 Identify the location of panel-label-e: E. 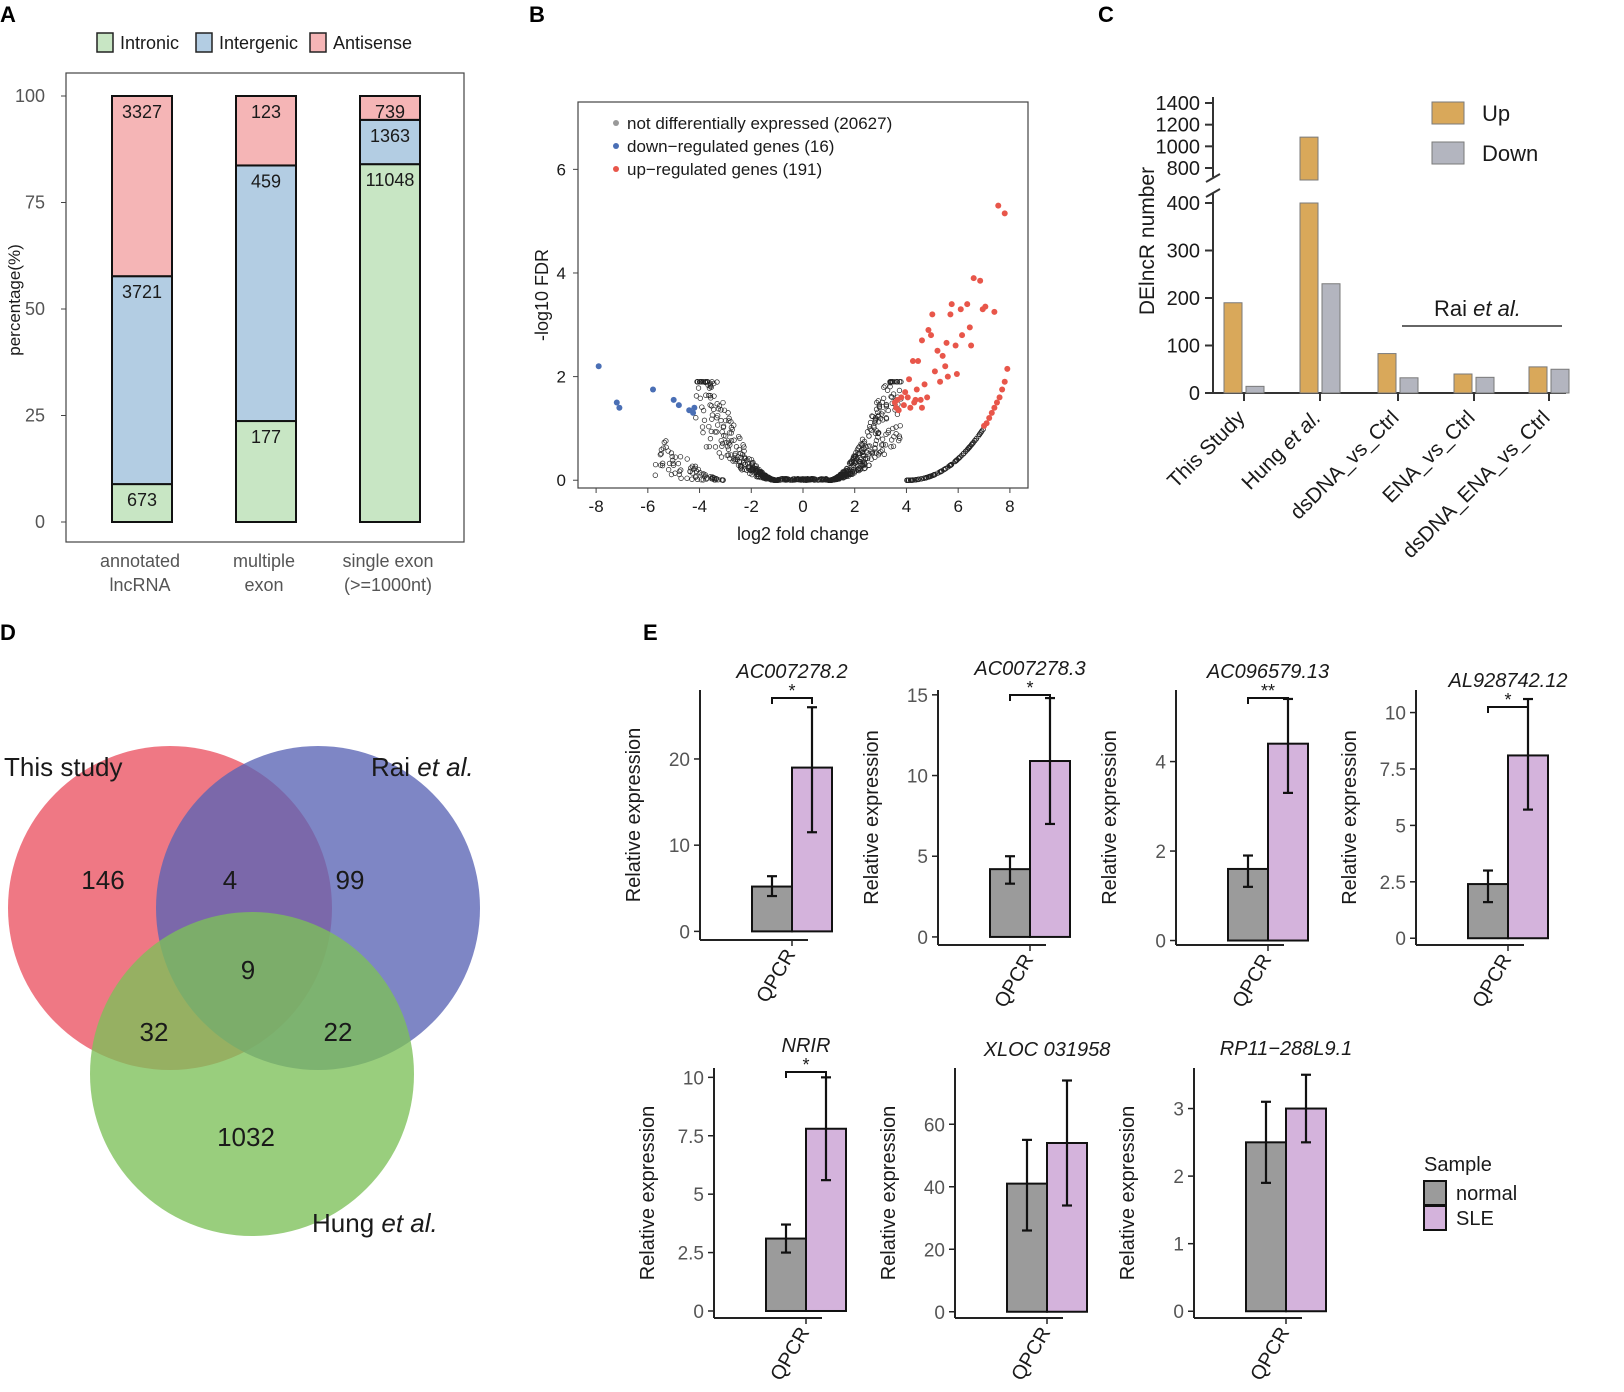
(650, 632).